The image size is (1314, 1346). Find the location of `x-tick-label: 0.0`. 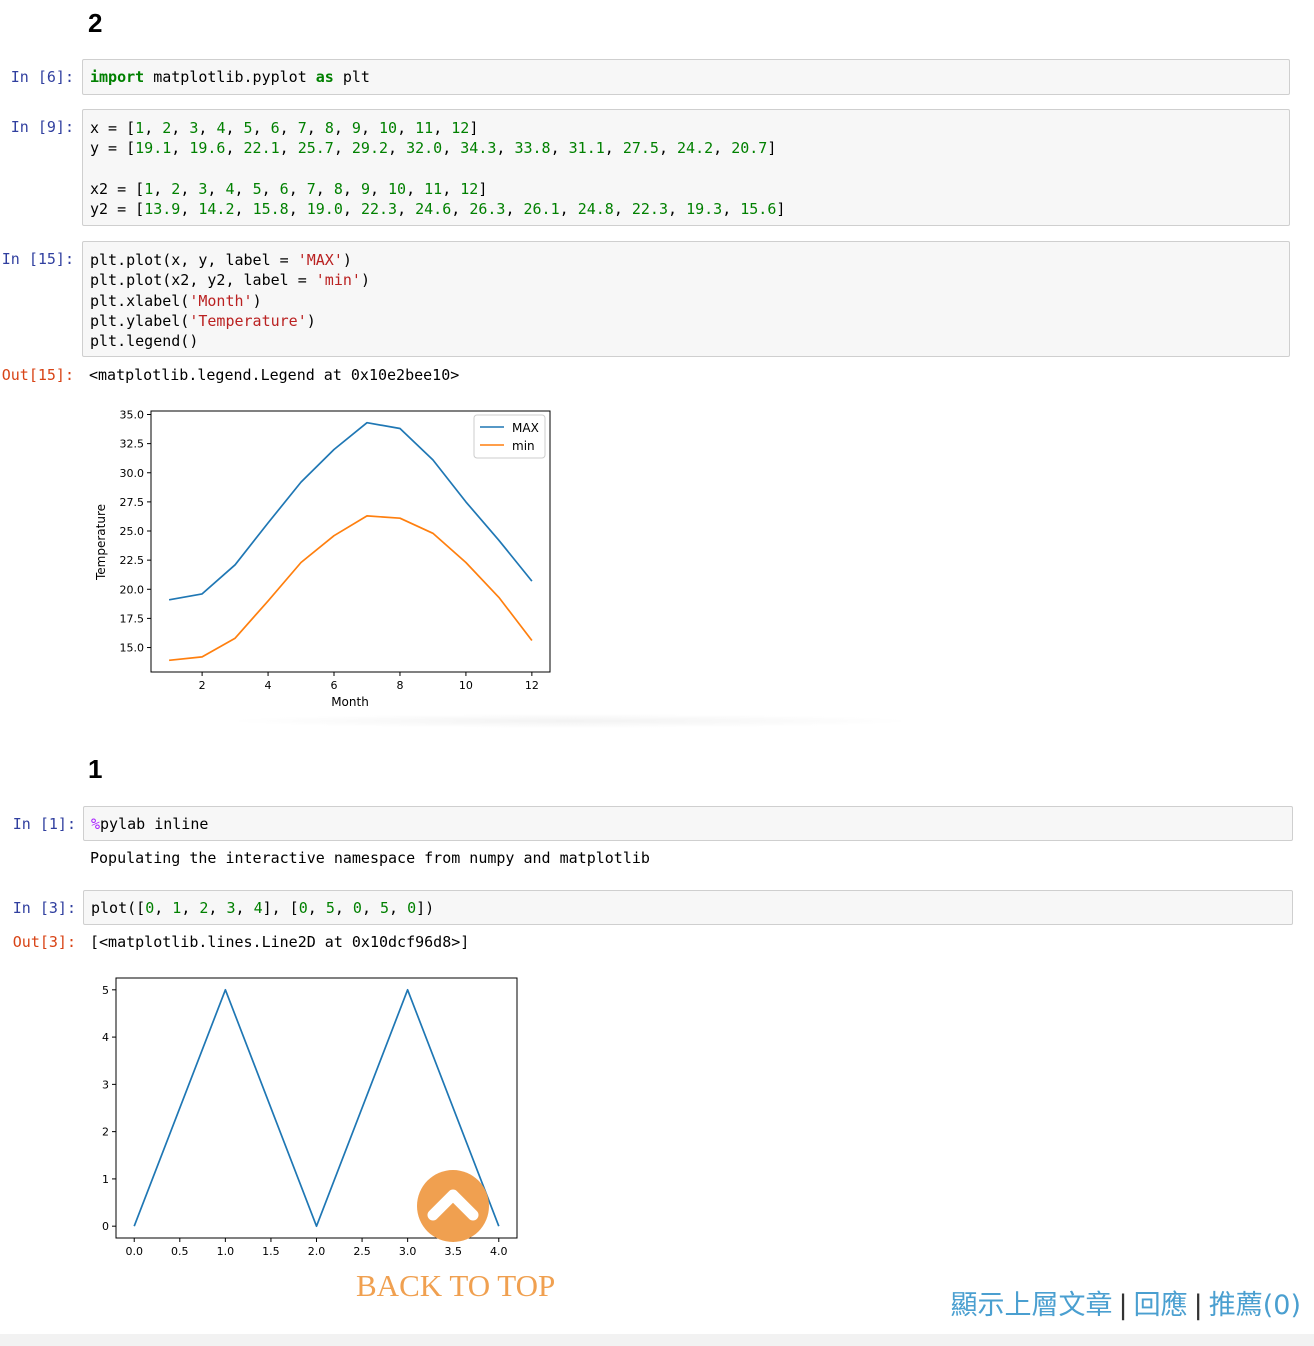

x-tick-label: 0.0 is located at coordinates (133, 1251).